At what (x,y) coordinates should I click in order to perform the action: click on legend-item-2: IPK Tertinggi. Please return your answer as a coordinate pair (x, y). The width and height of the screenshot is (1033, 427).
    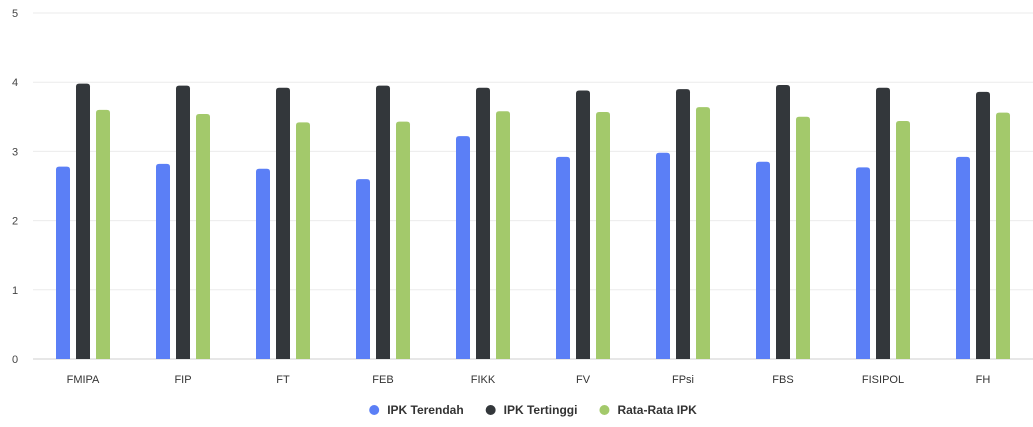
    Looking at the image, I should click on (531, 410).